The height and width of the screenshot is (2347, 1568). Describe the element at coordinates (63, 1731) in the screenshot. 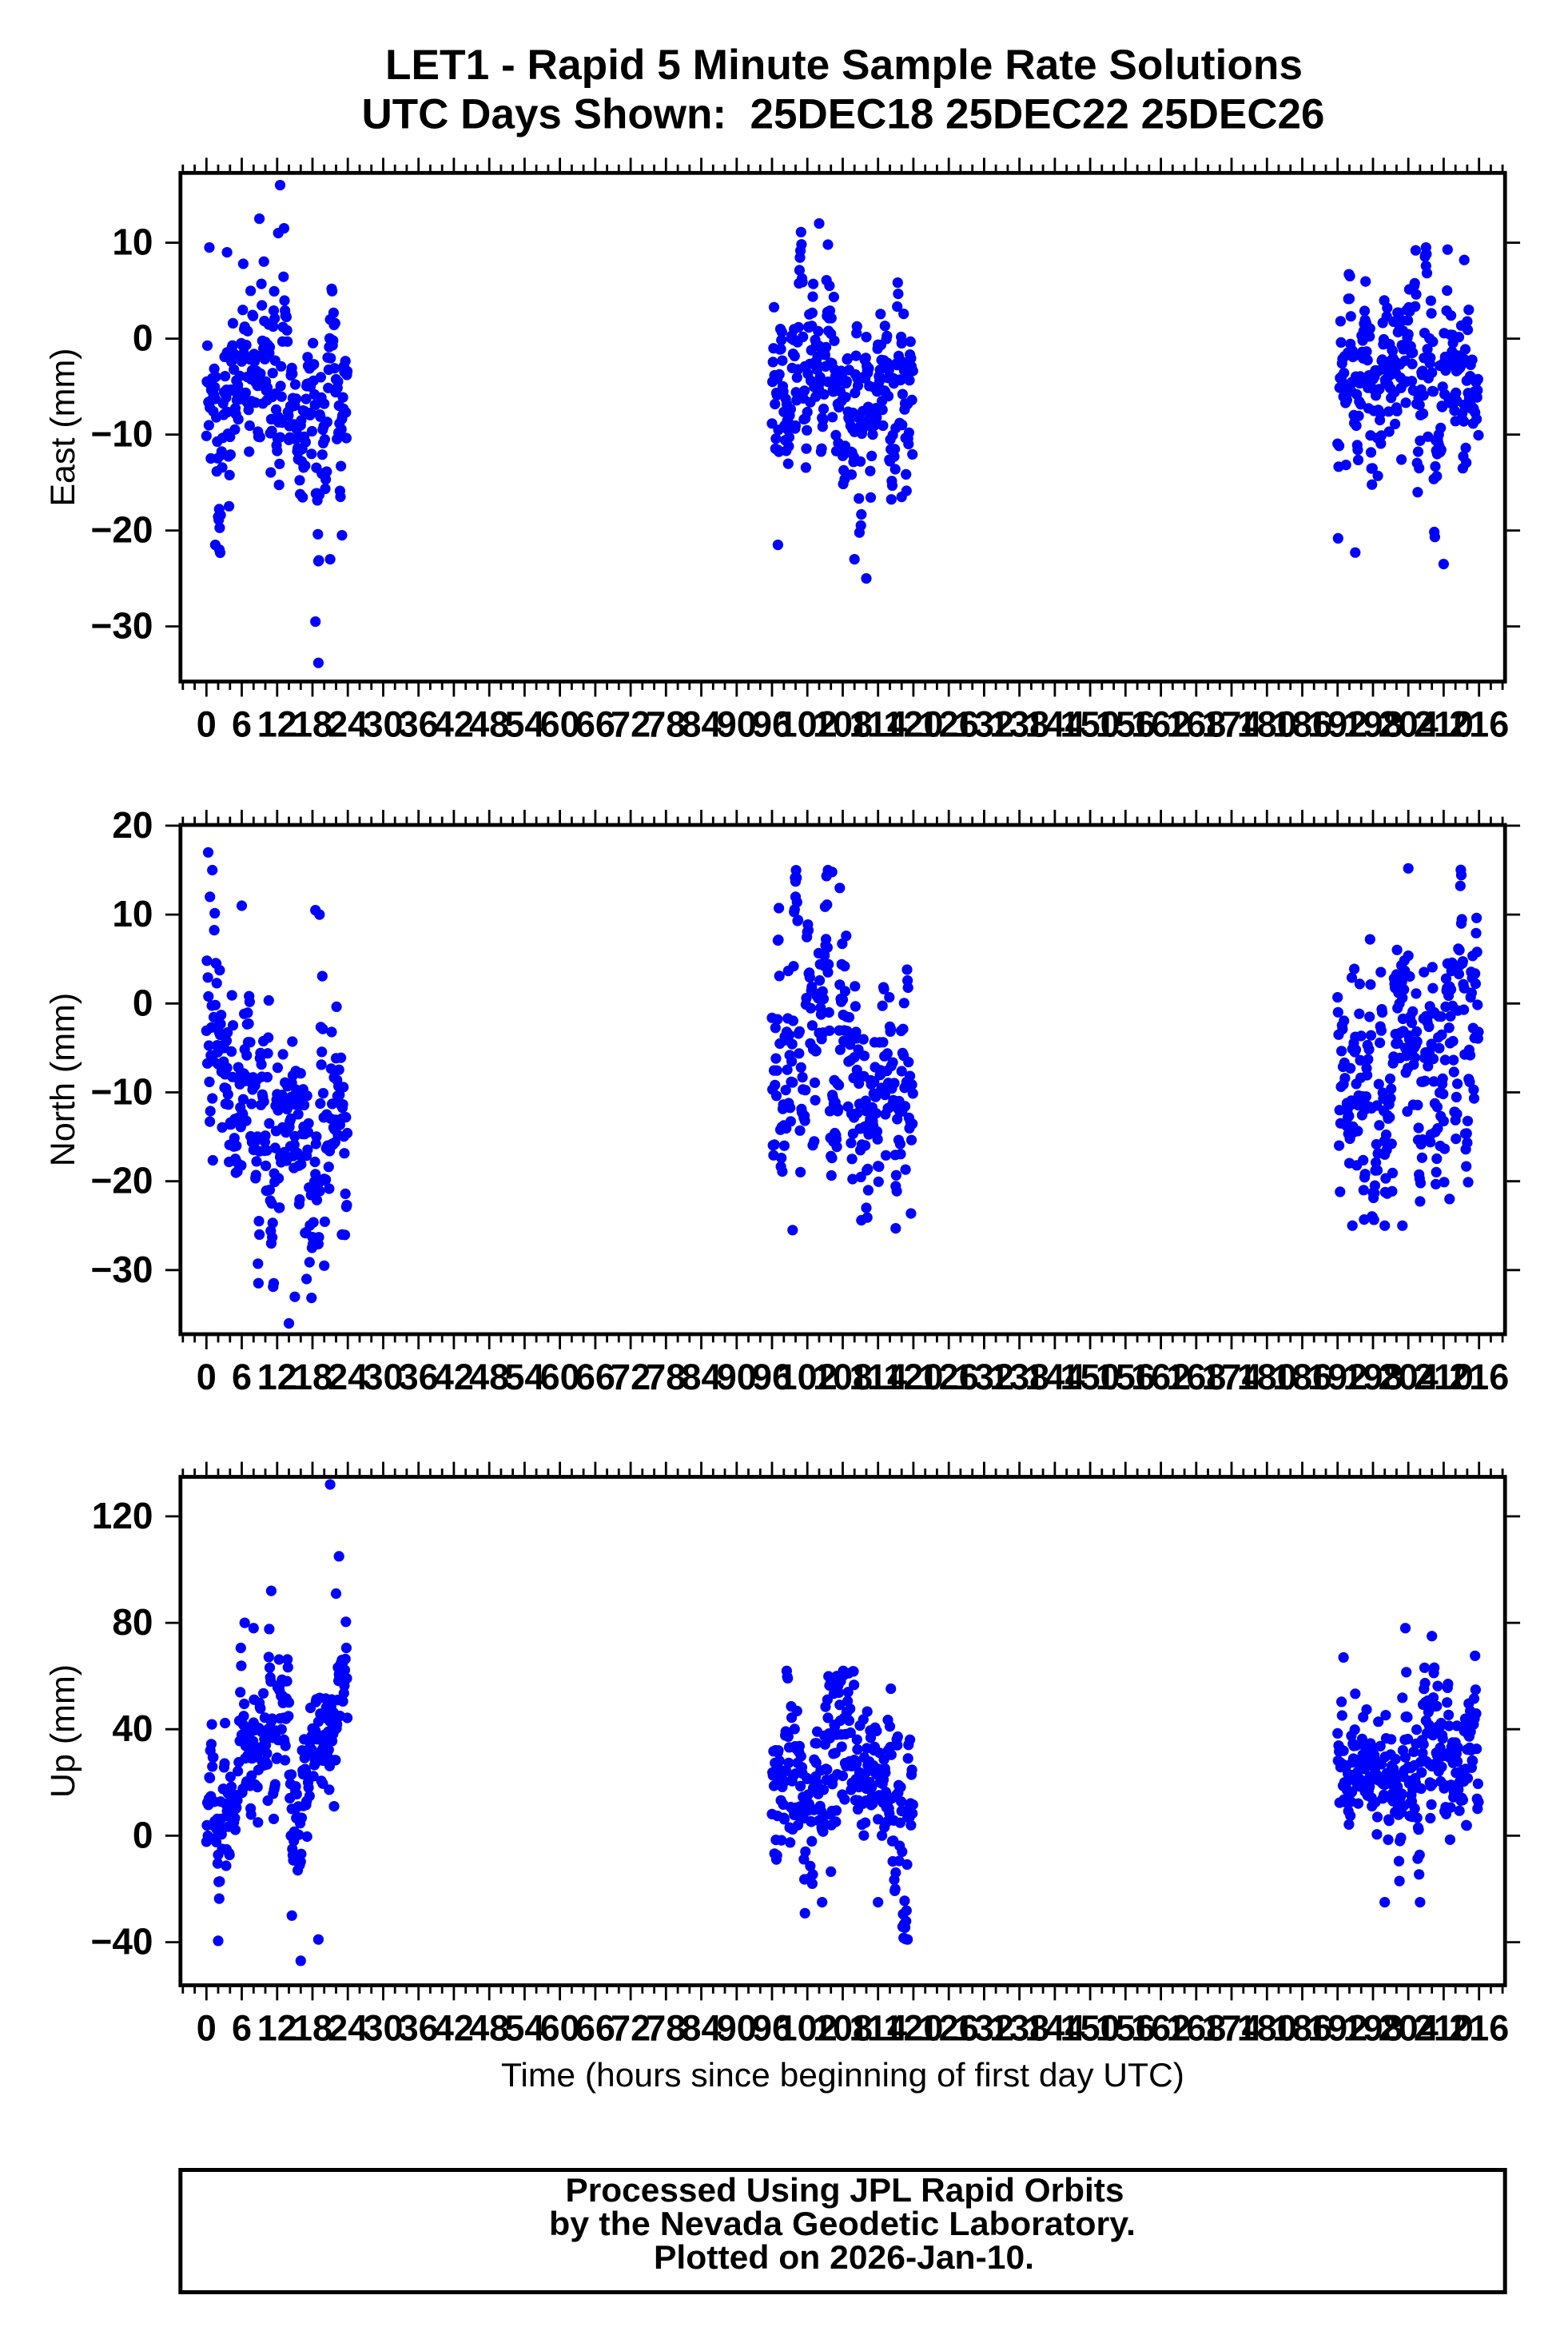

I see `svg-text: Up (mm)` at that location.